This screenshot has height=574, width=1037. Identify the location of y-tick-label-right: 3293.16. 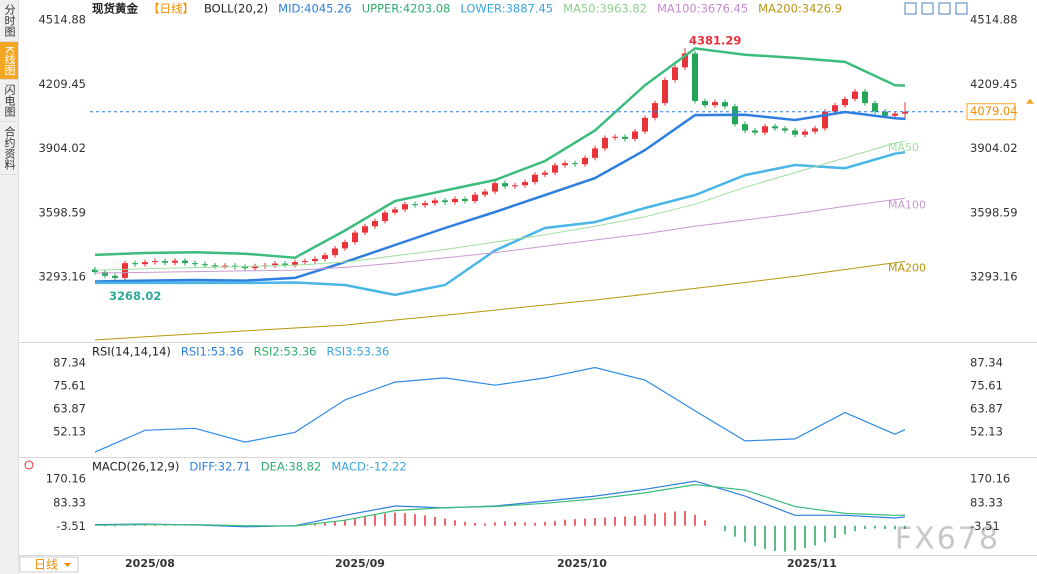
(994, 277).